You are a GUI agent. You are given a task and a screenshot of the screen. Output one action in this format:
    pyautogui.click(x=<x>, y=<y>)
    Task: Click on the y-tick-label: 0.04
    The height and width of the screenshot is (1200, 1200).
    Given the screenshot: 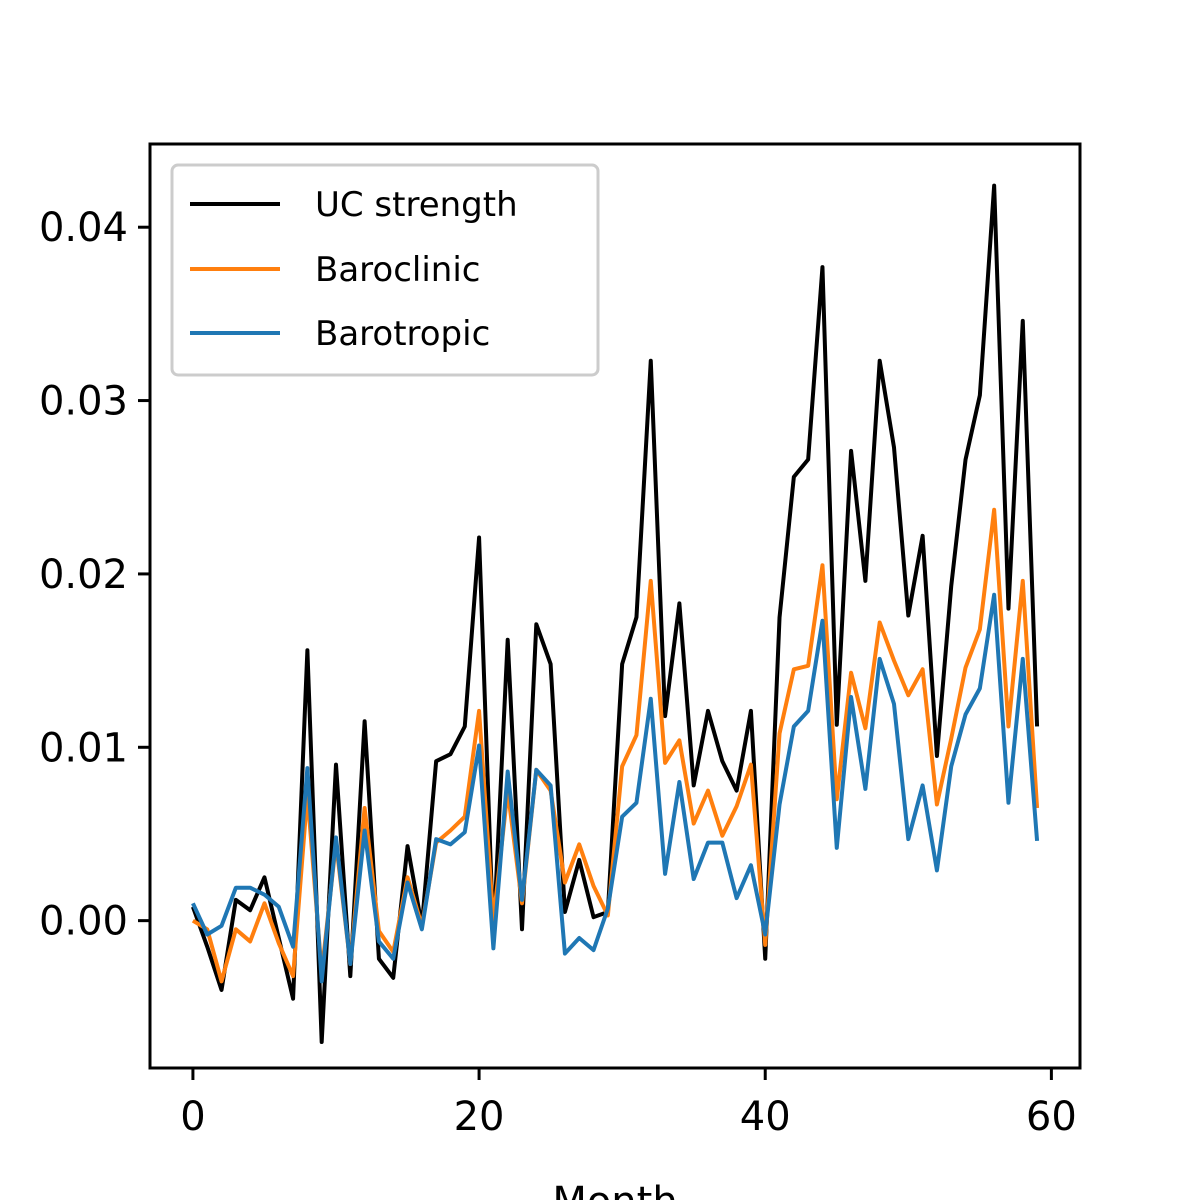 What is the action you would take?
    pyautogui.click(x=83, y=228)
    